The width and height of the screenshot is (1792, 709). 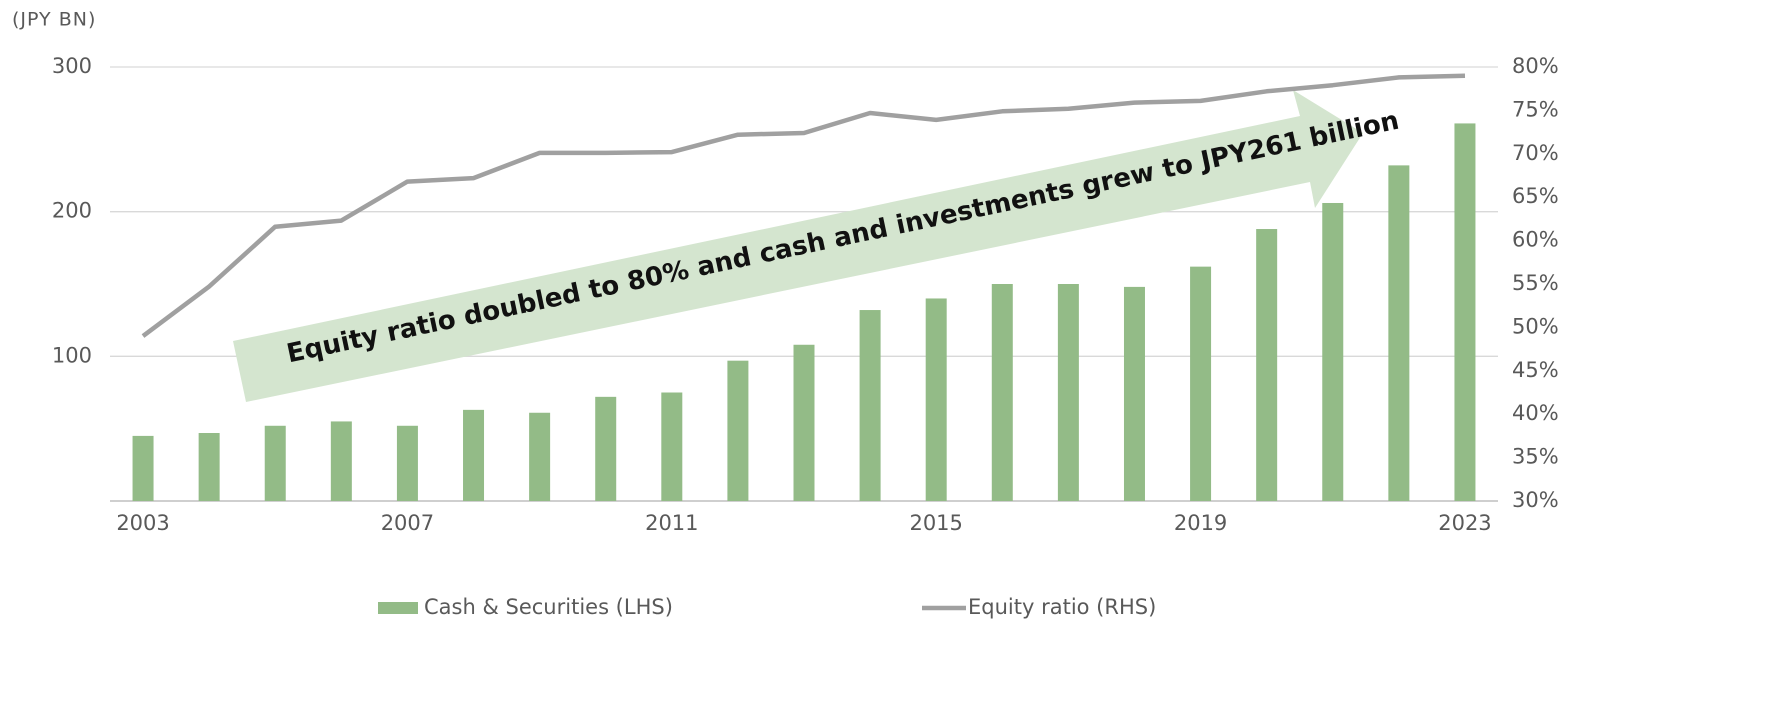 I want to click on y2-tick-label: 70%, so click(x=1535, y=153).